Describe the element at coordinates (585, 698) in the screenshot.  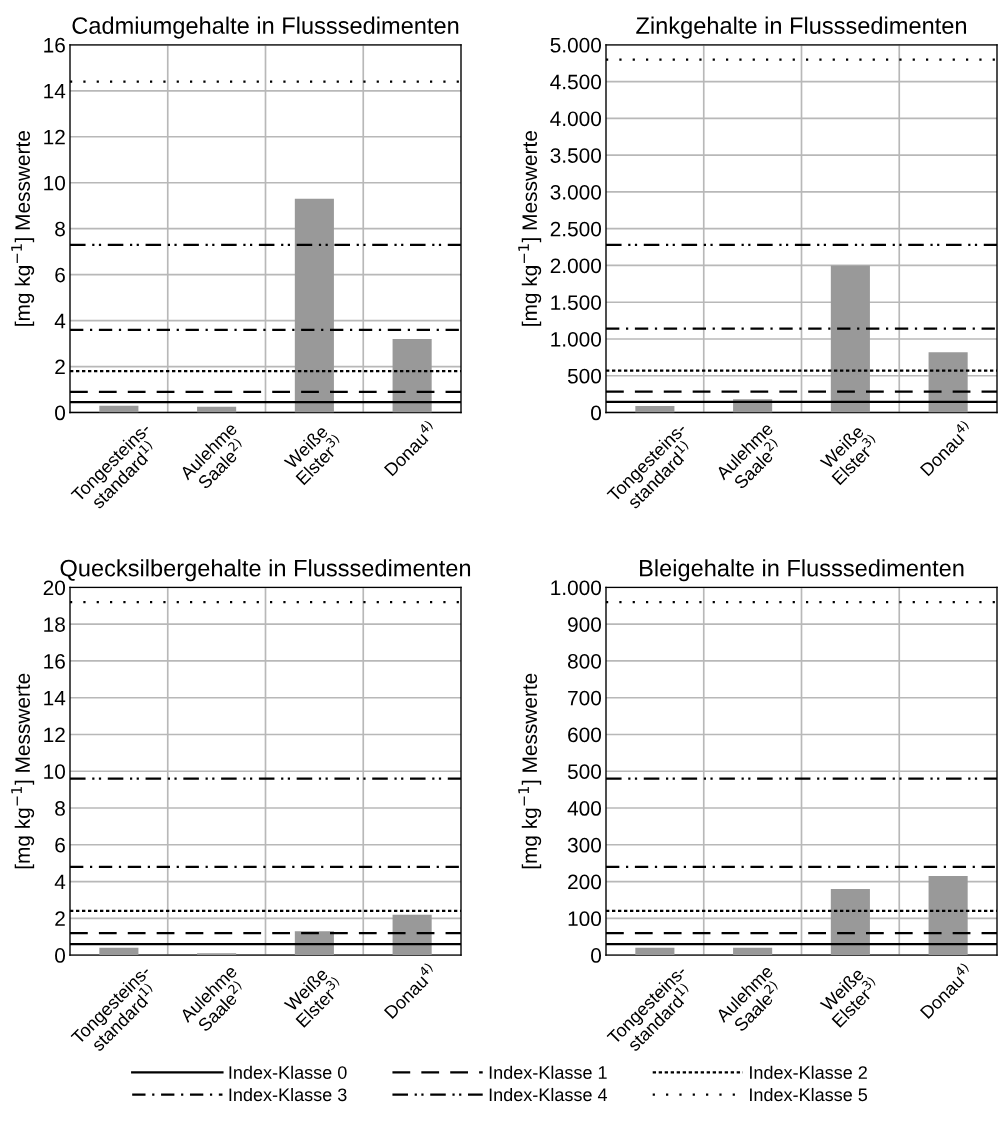
I see `y-tick-label: 700` at that location.